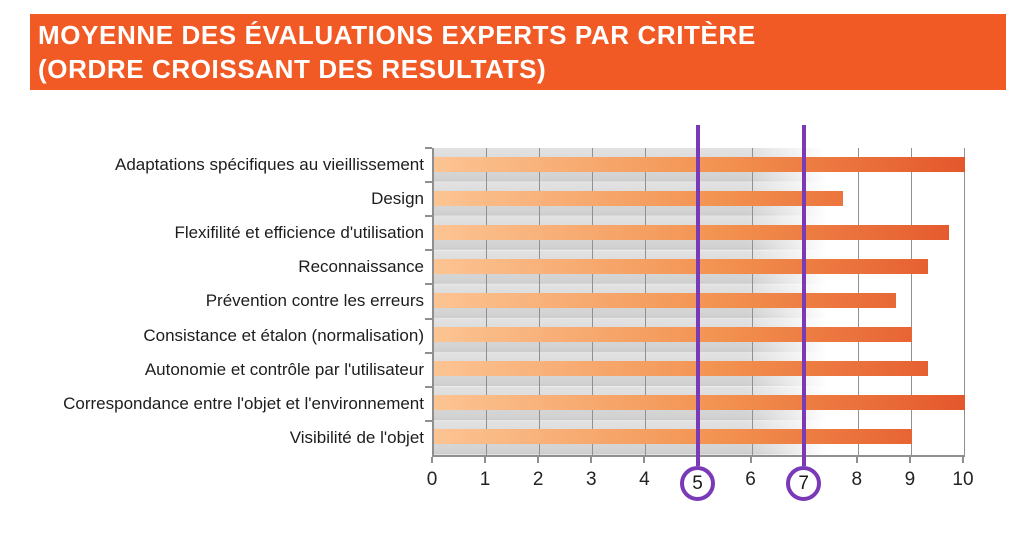 The width and height of the screenshot is (1031, 549). What do you see at coordinates (644, 479) in the screenshot?
I see `x-tick-label-4: 4` at bounding box center [644, 479].